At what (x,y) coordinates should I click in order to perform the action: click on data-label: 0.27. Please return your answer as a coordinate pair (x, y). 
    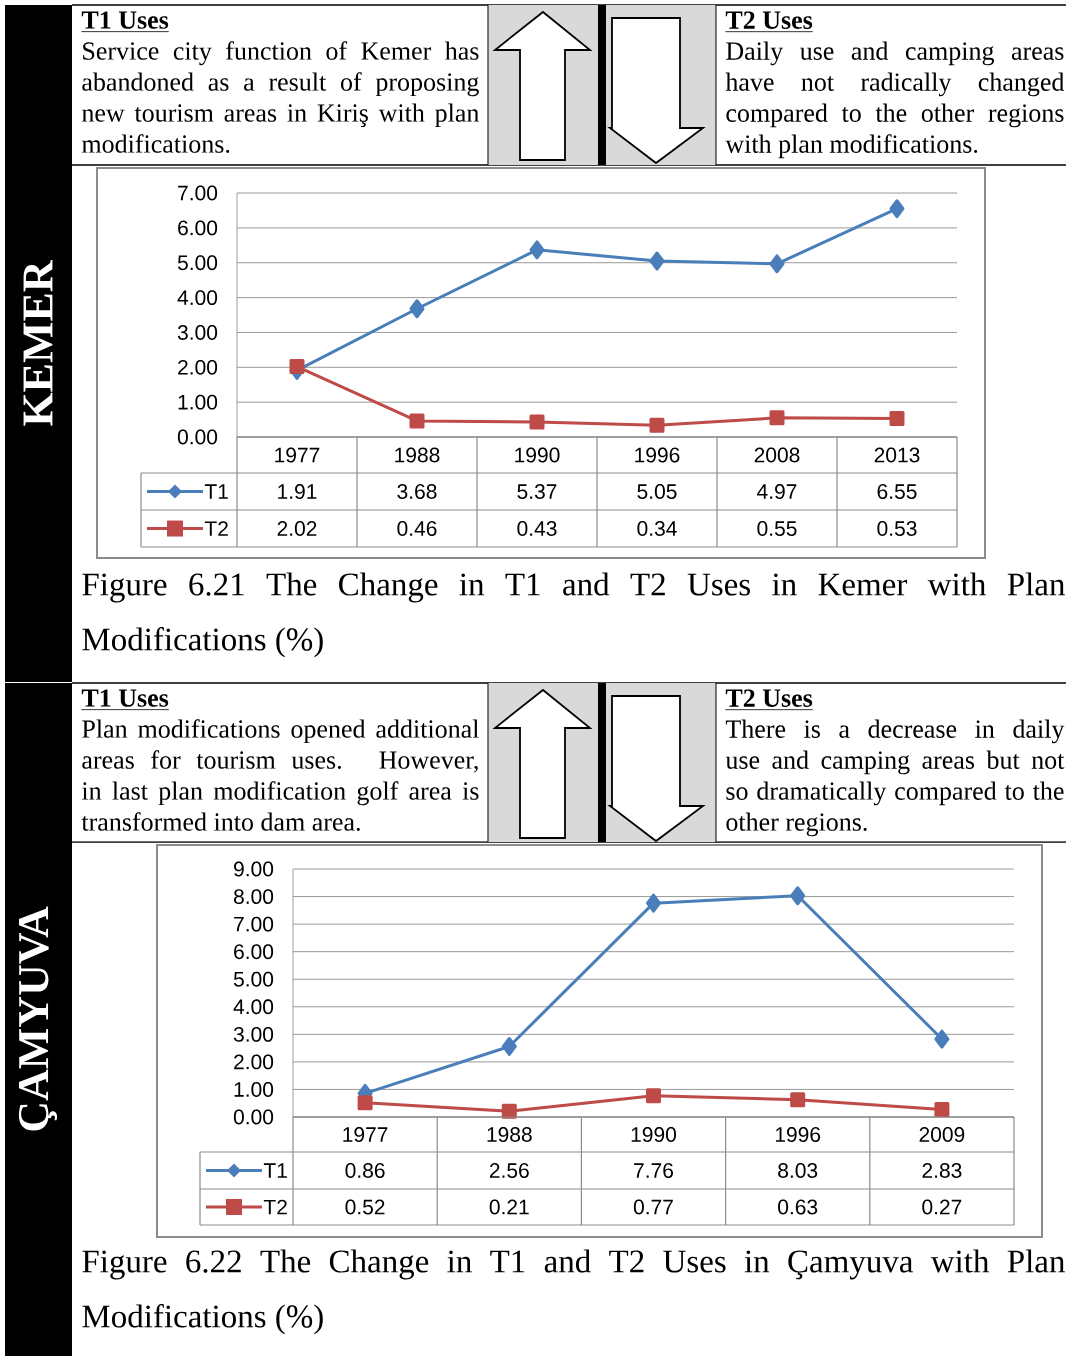
    Looking at the image, I should click on (942, 1207).